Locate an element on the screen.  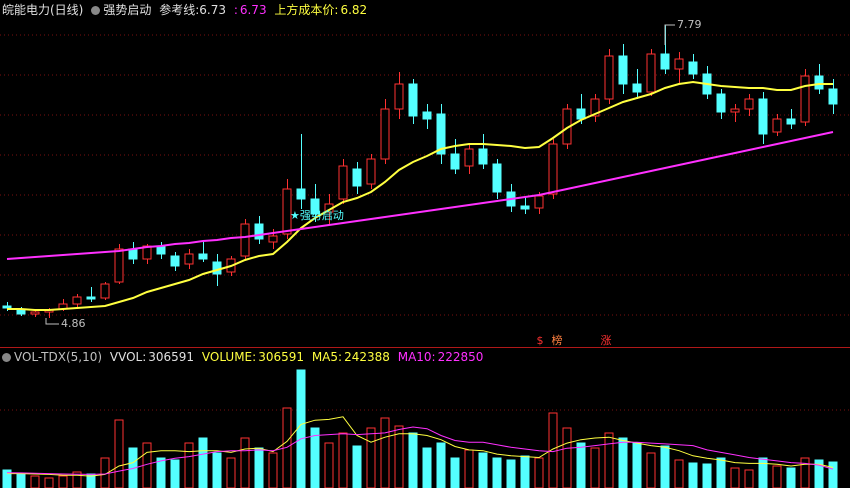
ref2-value: 6.73 is located at coordinates (253, 10).